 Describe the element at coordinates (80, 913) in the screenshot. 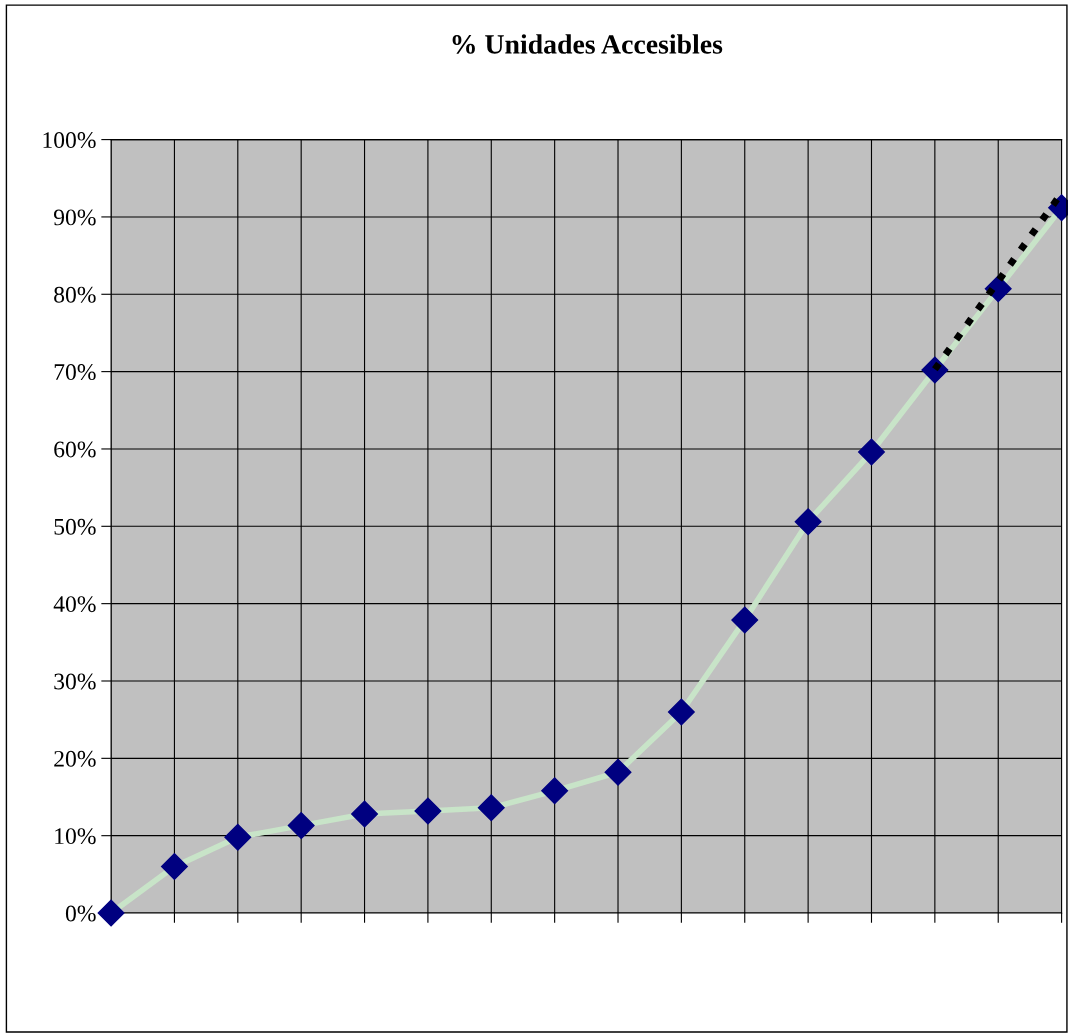

I see `y-tick-label: 0%` at that location.